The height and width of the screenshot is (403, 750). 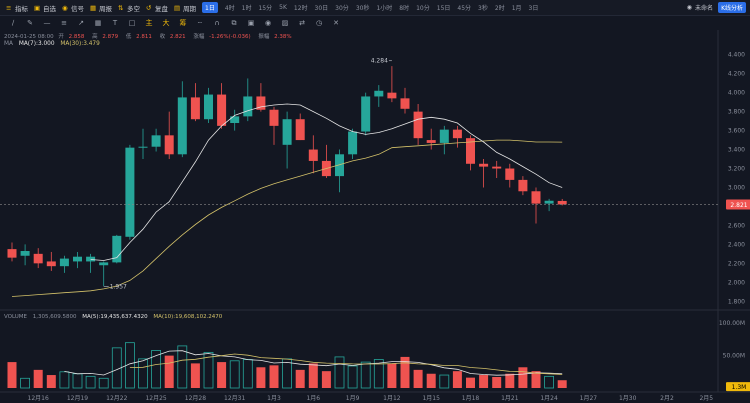 What do you see at coordinates (283, 7) in the screenshot?
I see `timeframe-4: 5K` at bounding box center [283, 7].